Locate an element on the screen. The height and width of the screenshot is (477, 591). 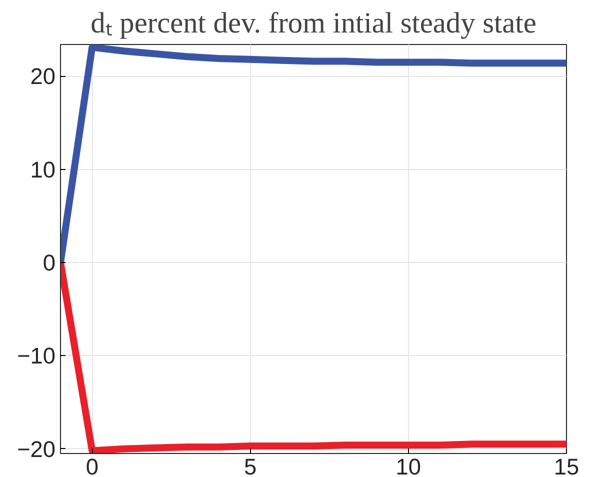
chart-title: dₜ percent dev. from intial steady state is located at coordinates (313, 24).